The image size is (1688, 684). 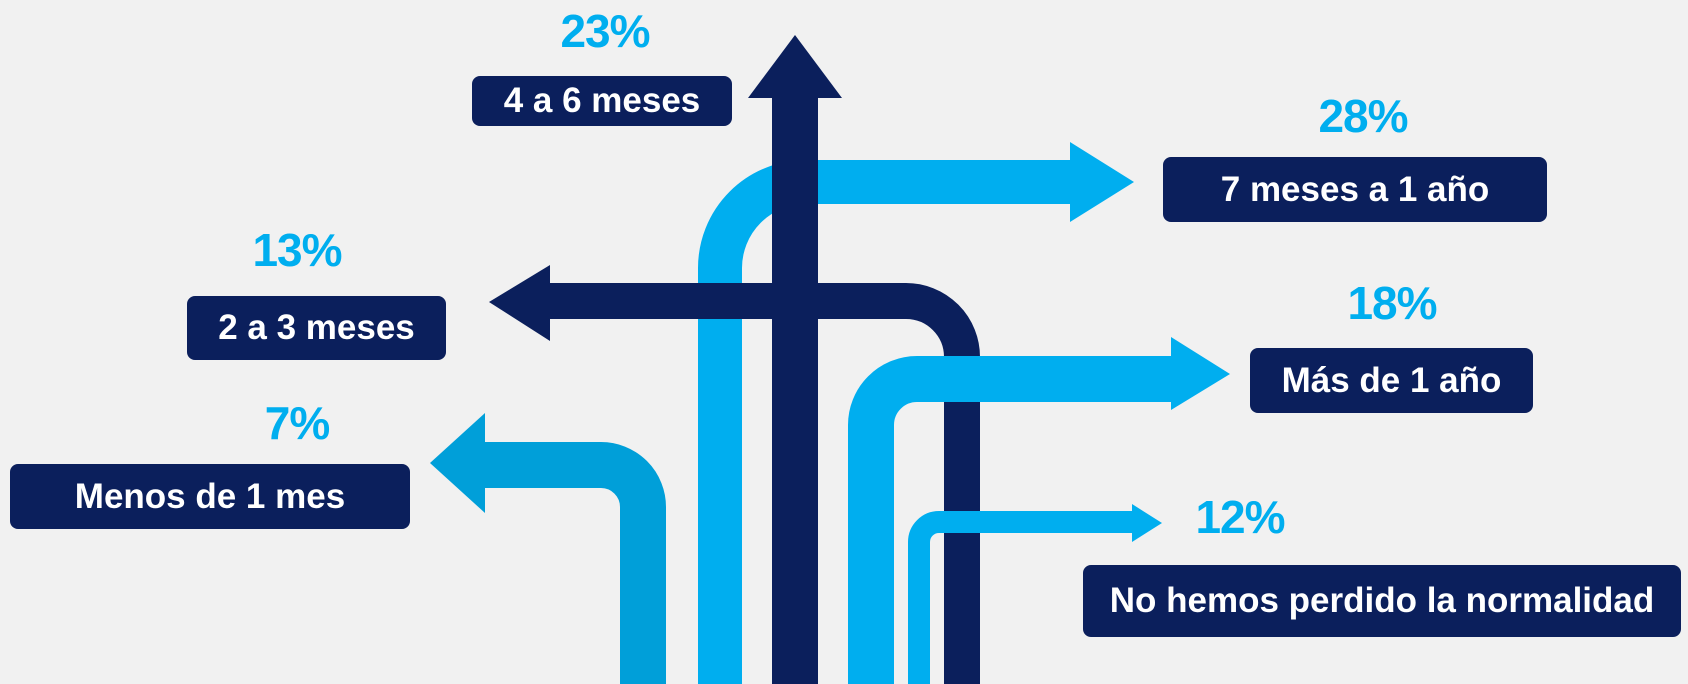 I want to click on category-label-2-a-3-meses: 2 a 3 meses, so click(x=316, y=328).